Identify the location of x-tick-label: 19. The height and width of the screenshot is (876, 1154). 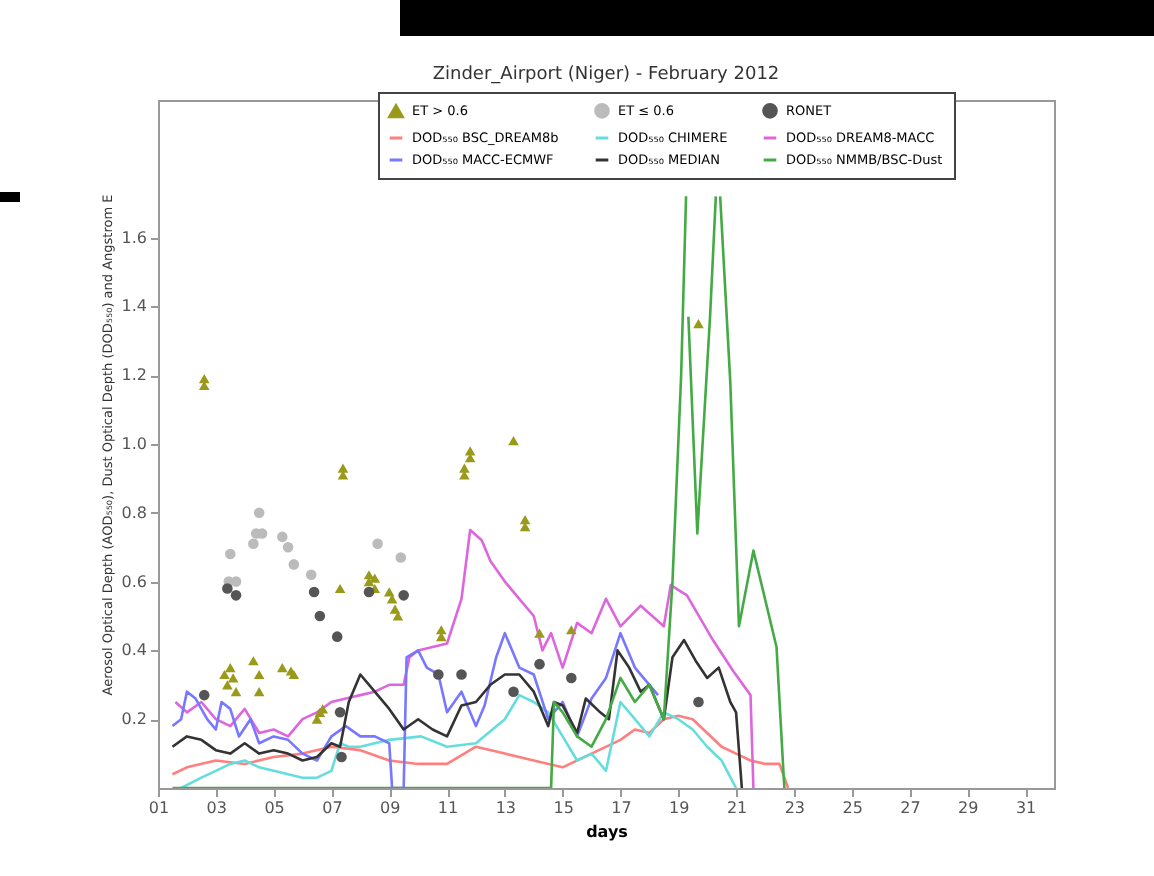
(679, 808).